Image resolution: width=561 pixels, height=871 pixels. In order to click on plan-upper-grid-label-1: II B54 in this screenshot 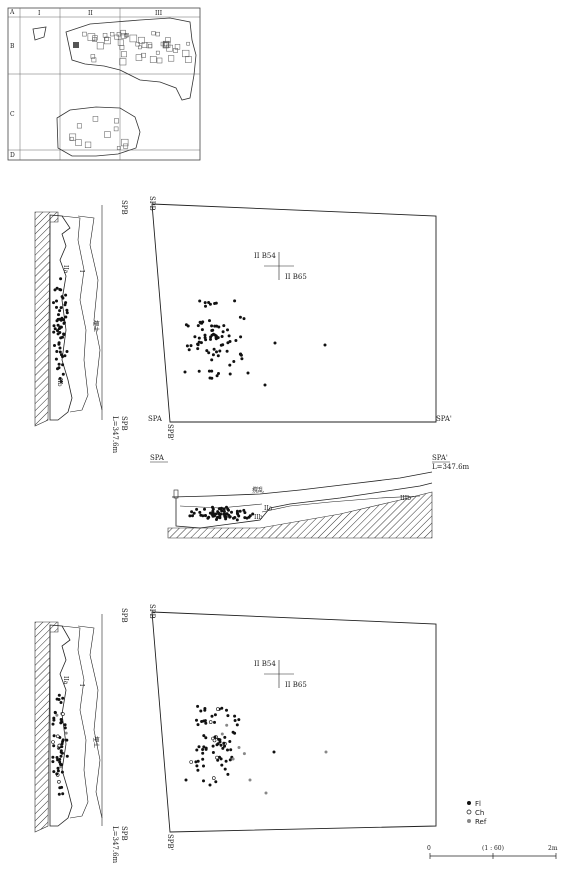, I will do `click(265, 256)`.